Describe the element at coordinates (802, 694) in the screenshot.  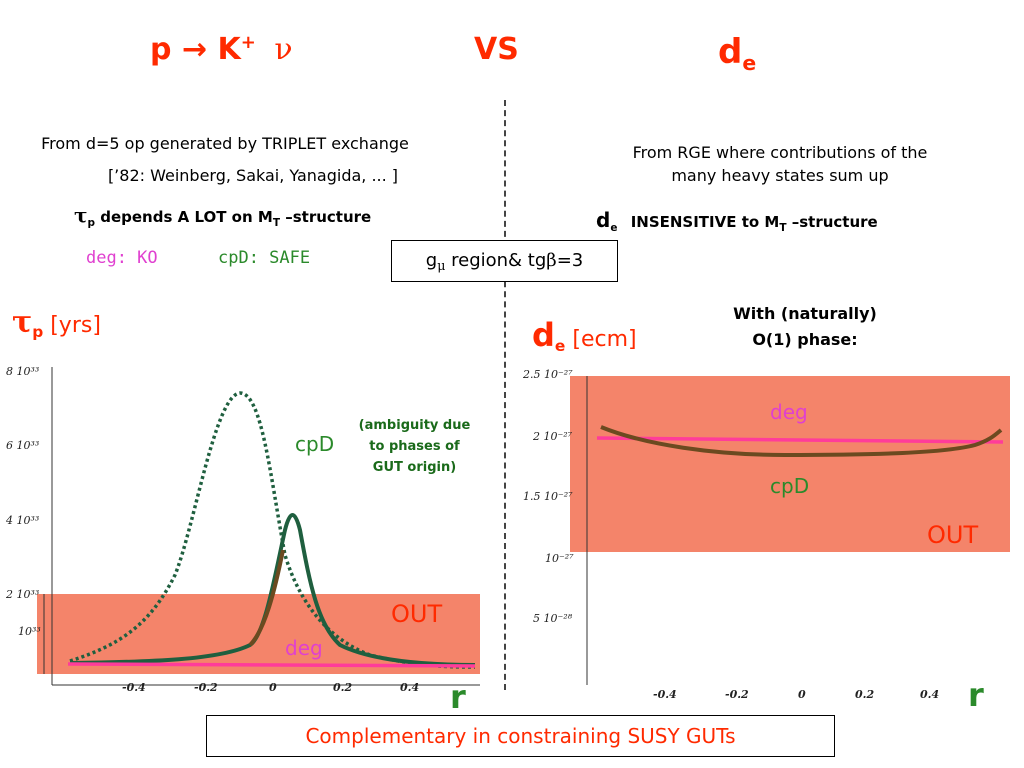
I see `right-xtick-0: 0` at that location.